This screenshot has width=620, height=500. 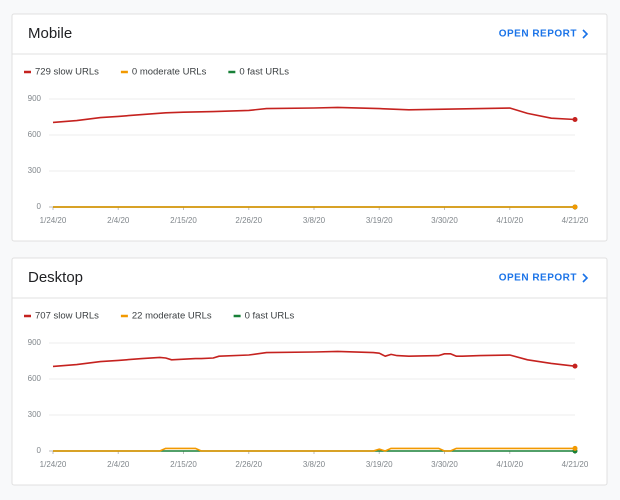 What do you see at coordinates (67, 316) in the screenshot?
I see `legend-label: 707 slow URLs` at bounding box center [67, 316].